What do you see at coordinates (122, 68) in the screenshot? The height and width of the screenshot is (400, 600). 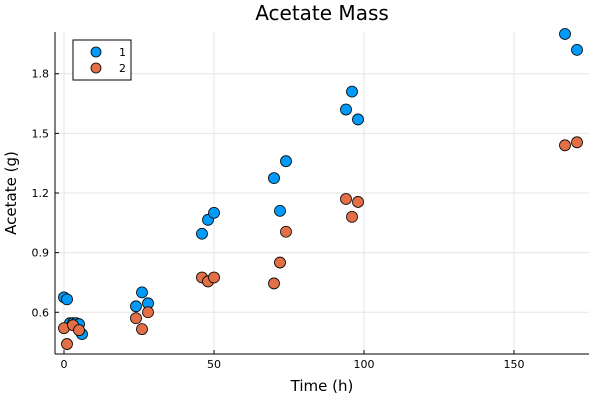 I see `legend-label-2: 2` at bounding box center [122, 68].